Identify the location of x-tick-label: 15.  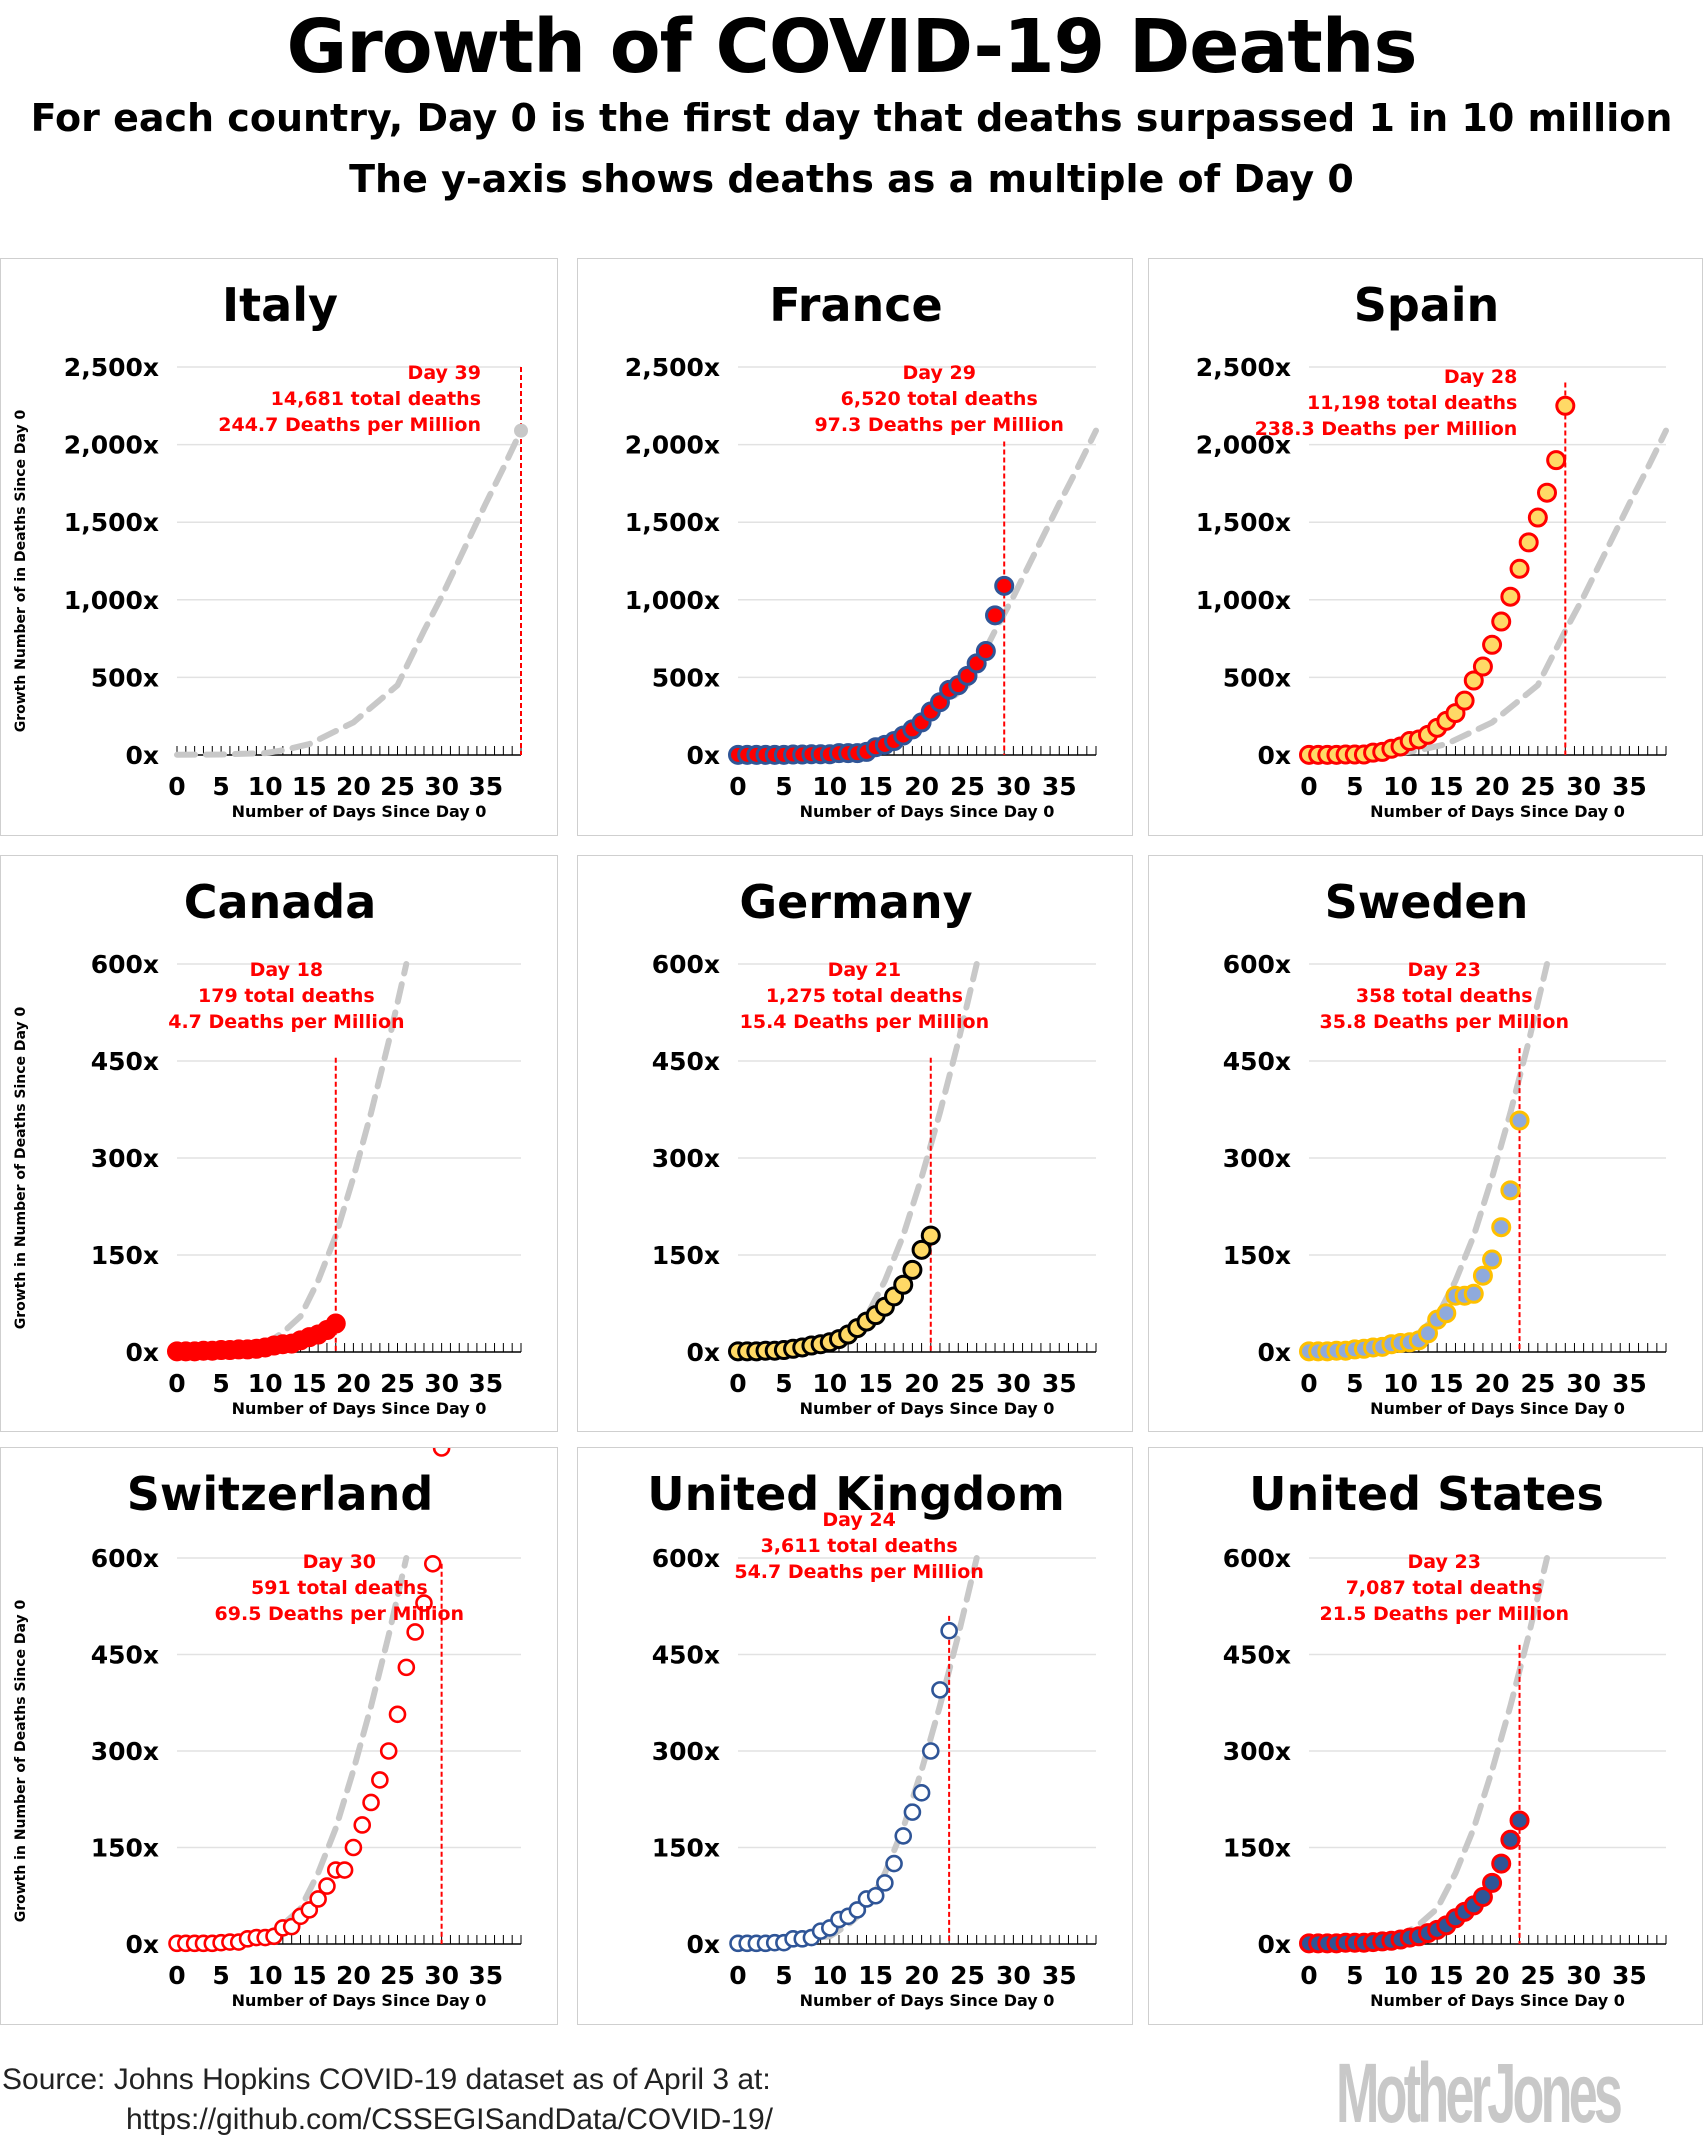
(309, 786).